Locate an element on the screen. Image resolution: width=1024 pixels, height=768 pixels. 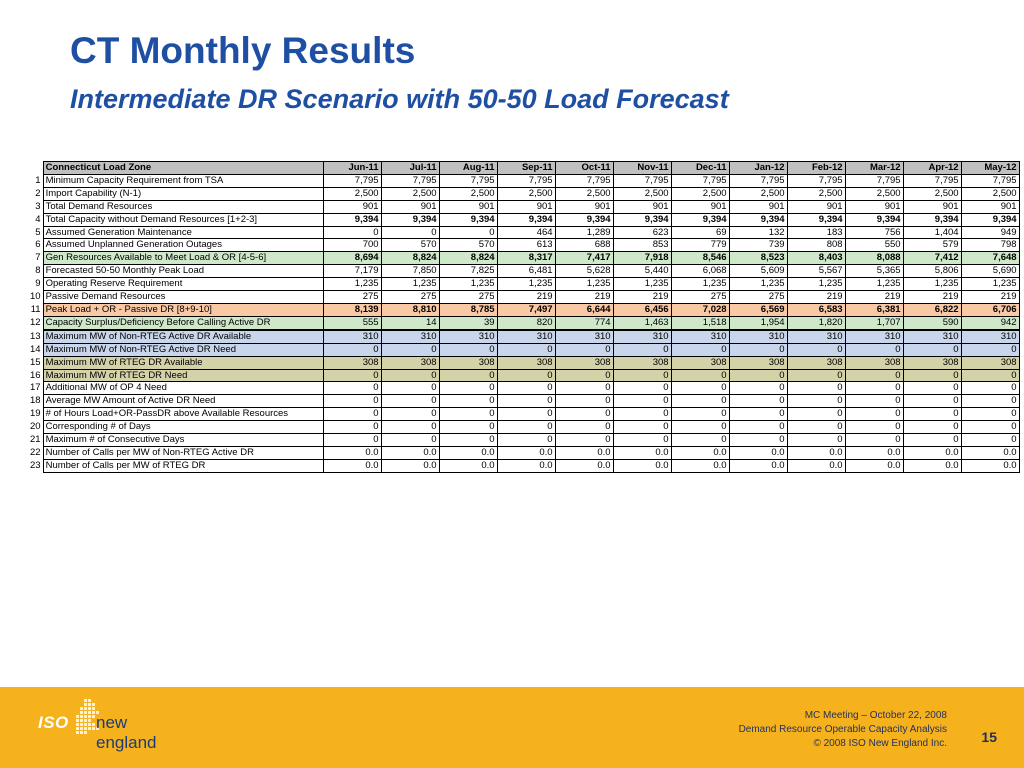
table-cell: 6,481 is located at coordinates (526, 271).